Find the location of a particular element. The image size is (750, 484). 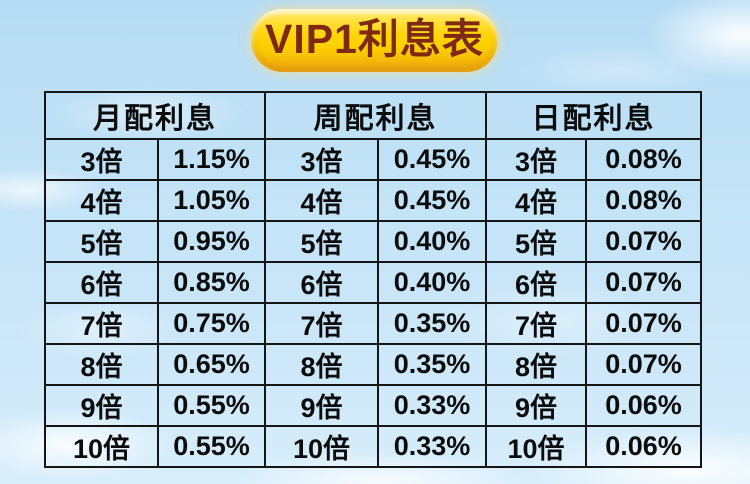

page-title: VIP1利息表 is located at coordinates (374, 38).